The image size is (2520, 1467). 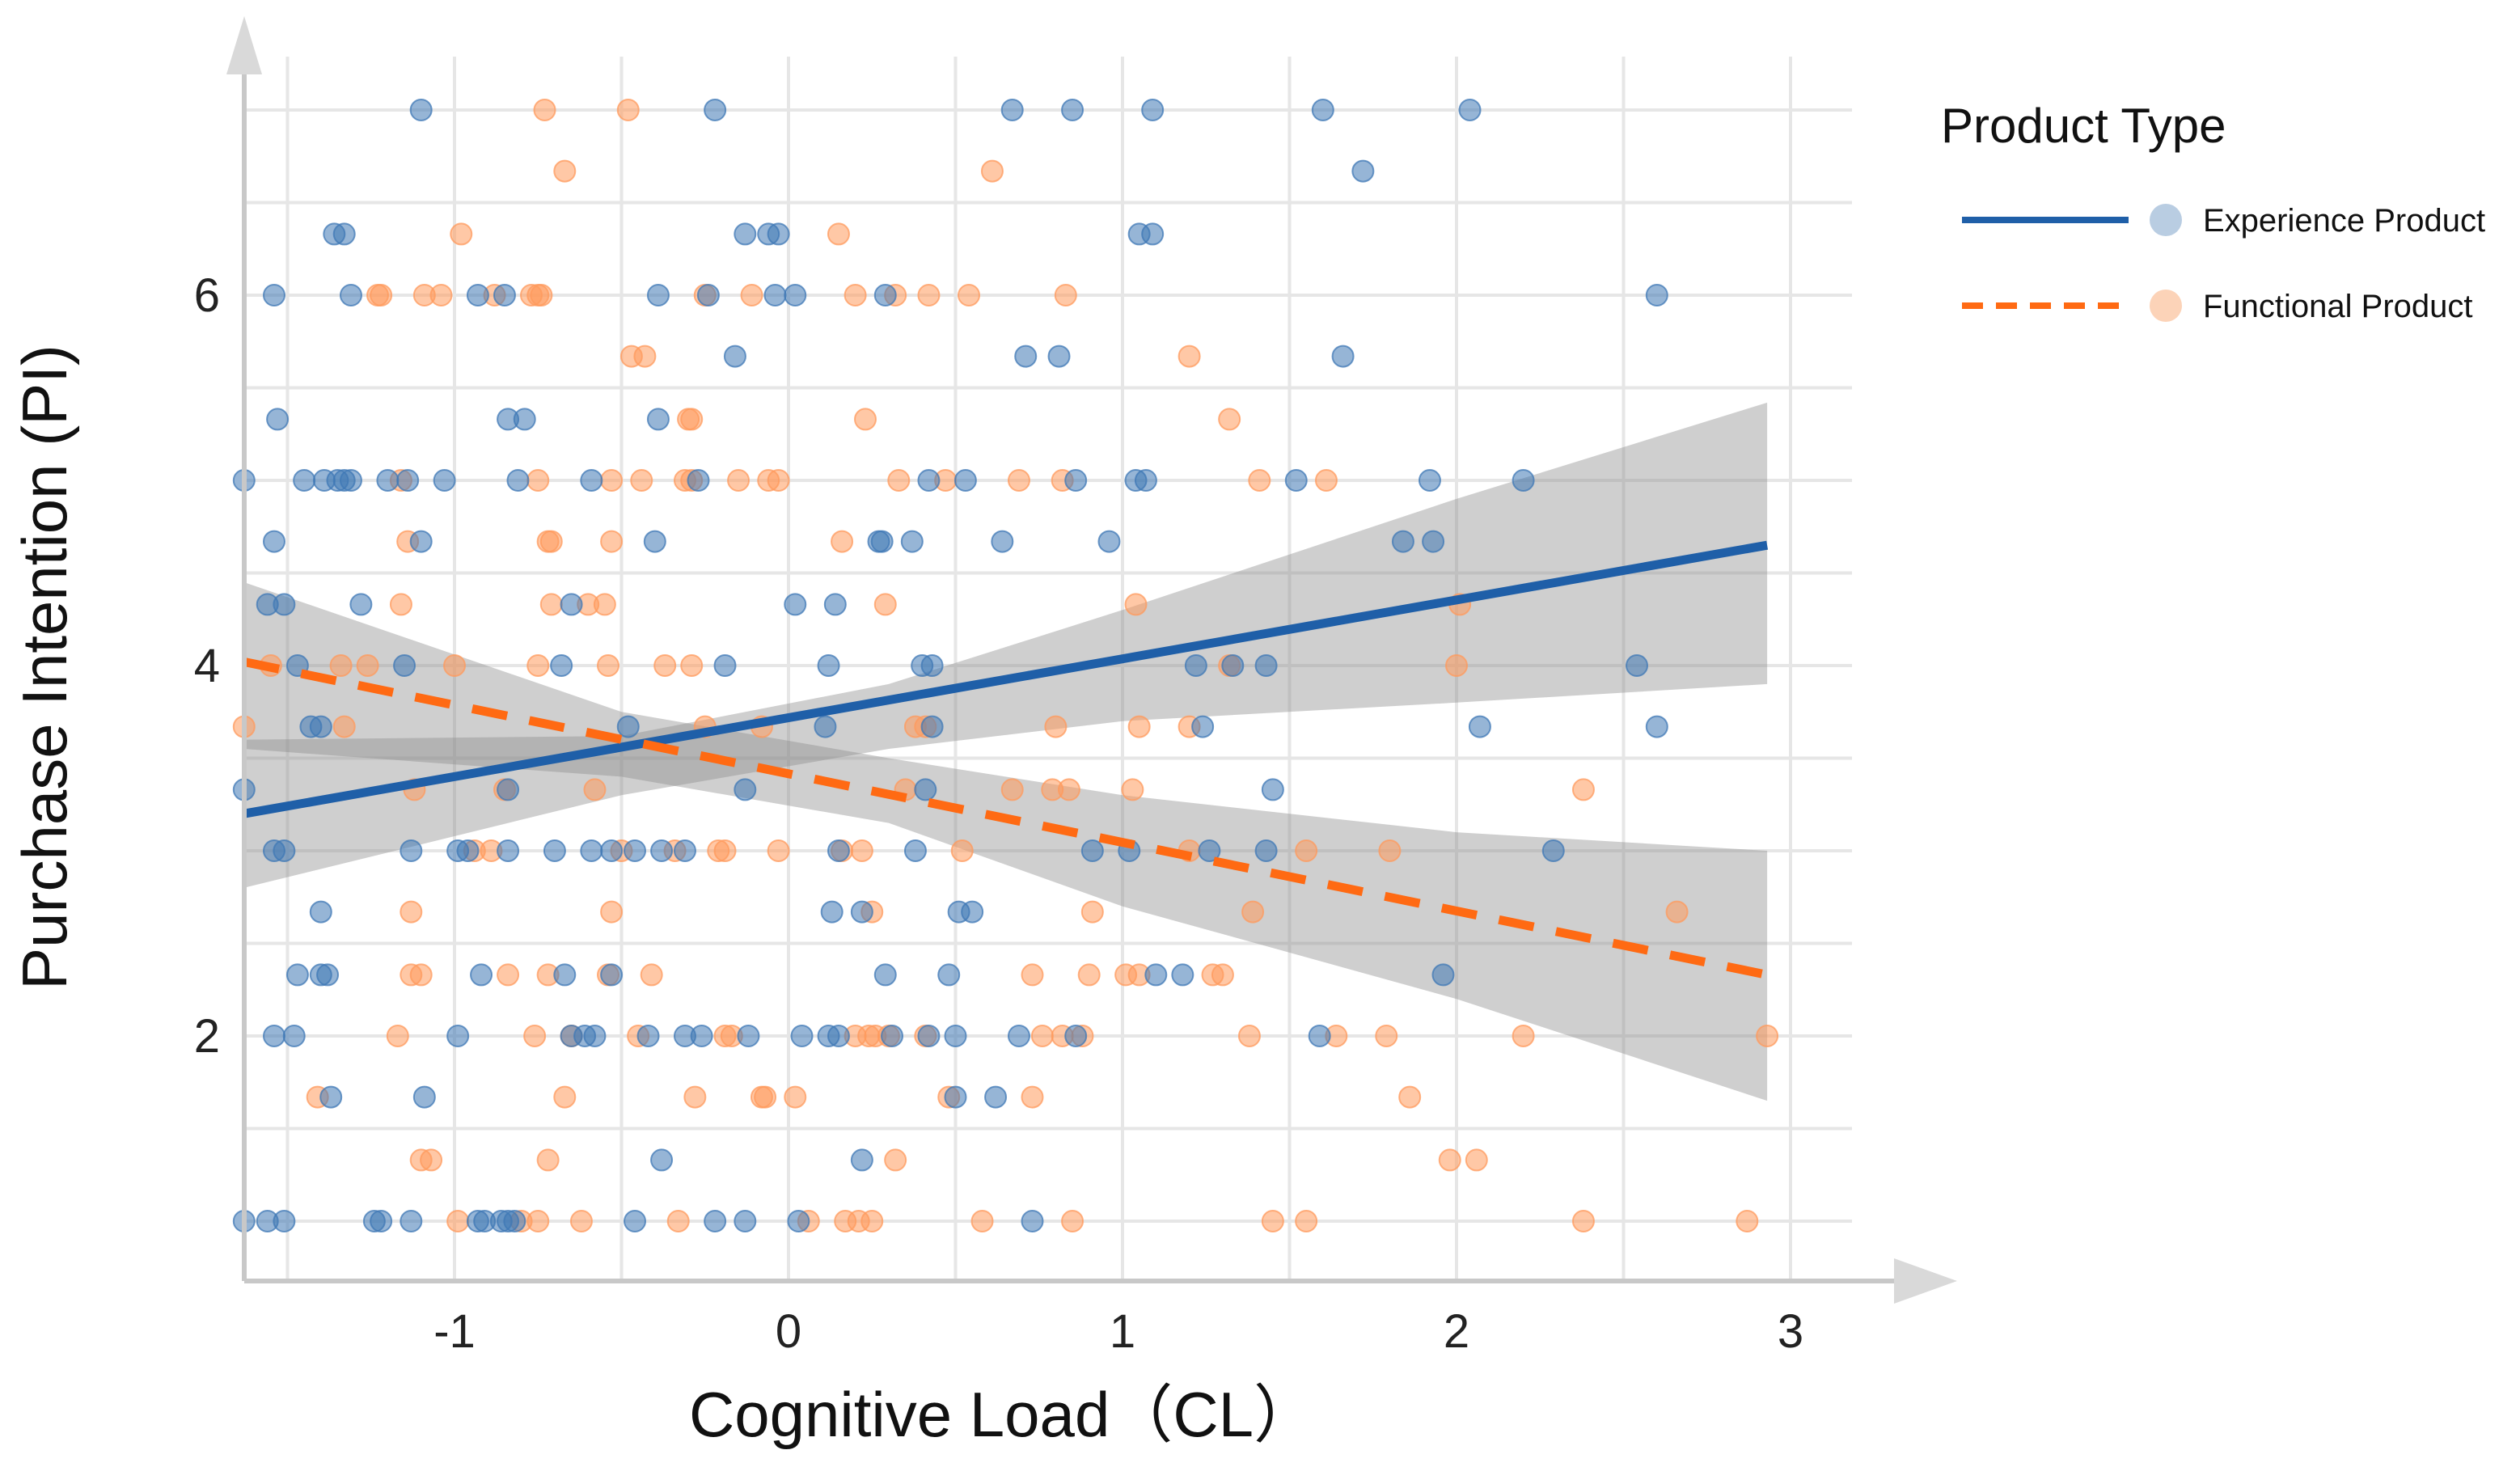 I want to click on legend-title: Product Type, so click(x=2083, y=126).